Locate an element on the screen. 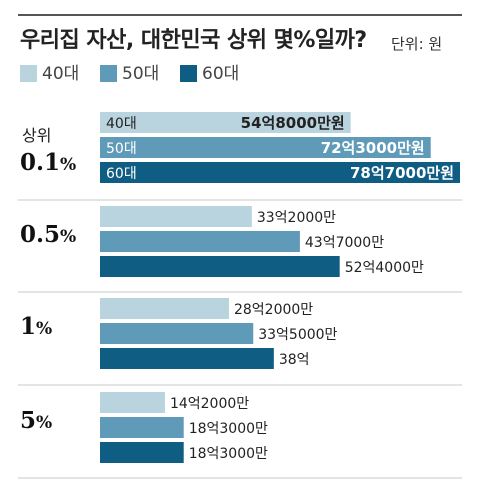 This screenshot has width=480, height=490. chart-title: 우리집 자산, 대한민국 상위 몇%일까? is located at coordinates (193, 40).